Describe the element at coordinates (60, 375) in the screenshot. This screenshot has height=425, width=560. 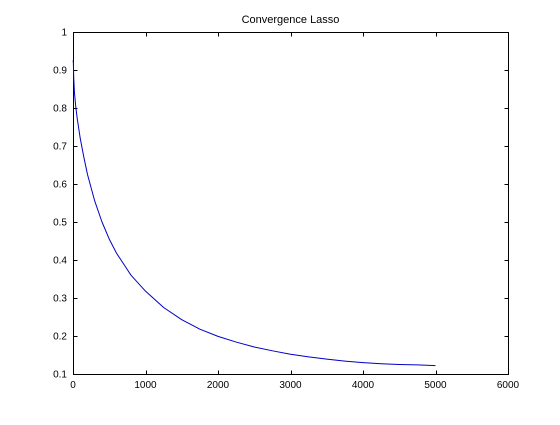
I see `y-tick-label: 0.1` at that location.